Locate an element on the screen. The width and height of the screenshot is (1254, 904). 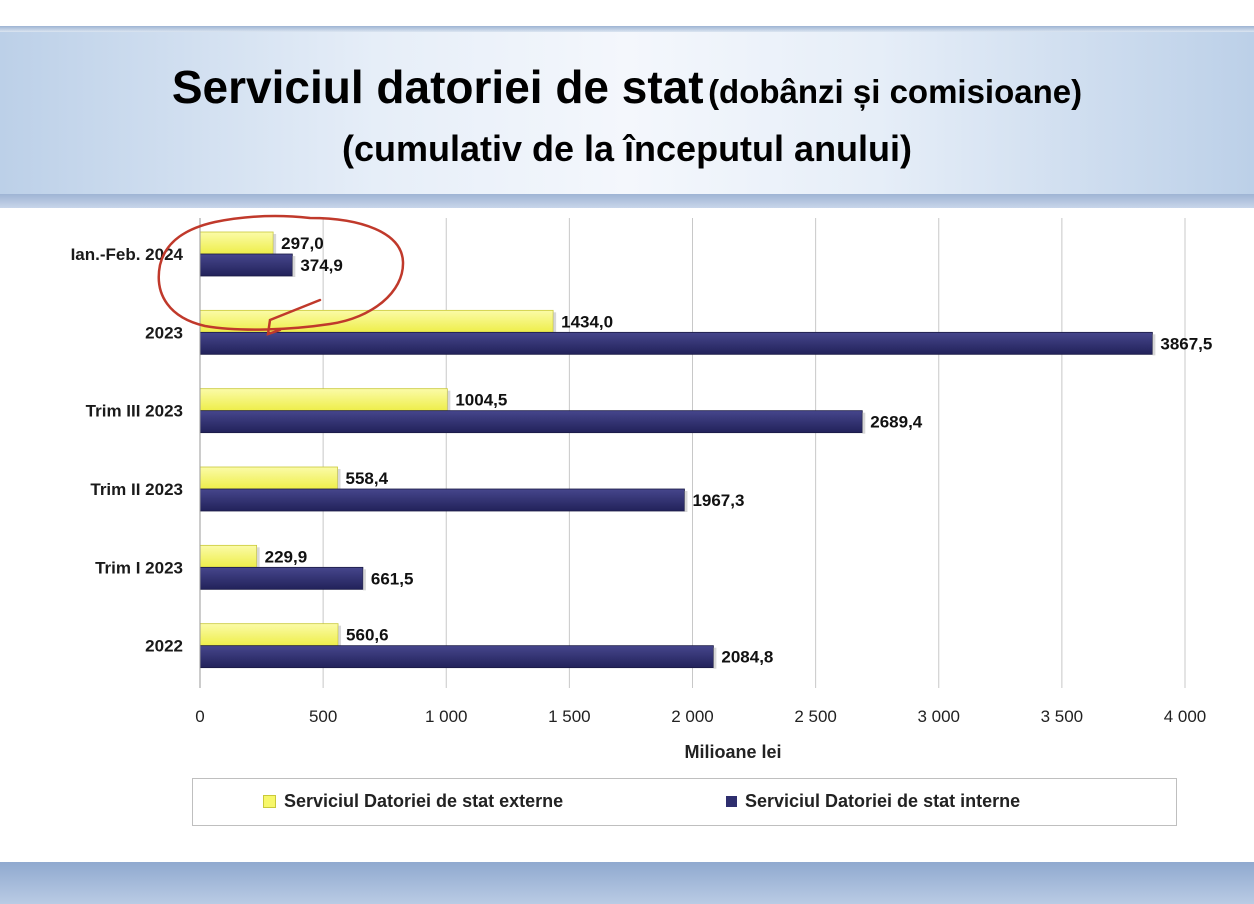
legend-swatch-internal is located at coordinates (731, 801).